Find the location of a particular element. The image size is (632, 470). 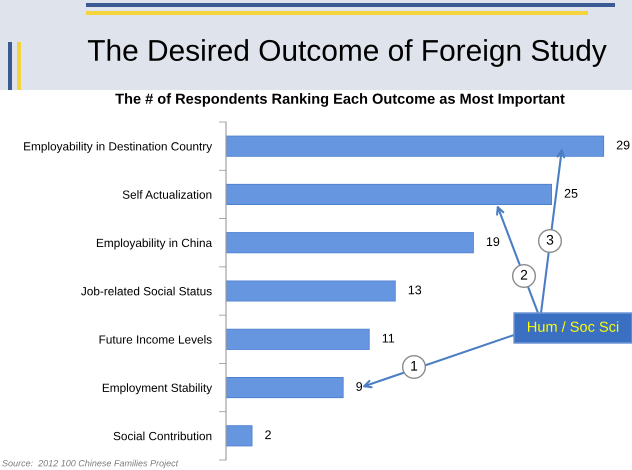

source-note: Source: 2012 100 Chinese Families Project is located at coordinates (90, 464).